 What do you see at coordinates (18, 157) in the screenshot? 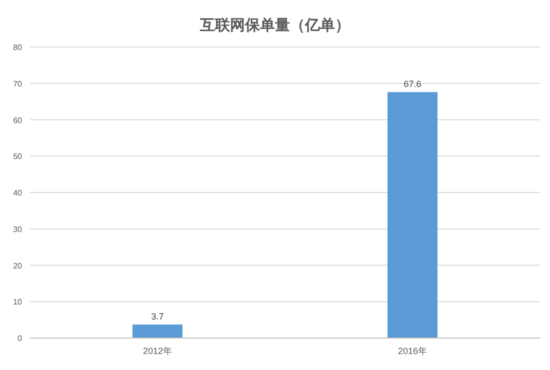
I see `y-tick-label: 50` at bounding box center [18, 157].